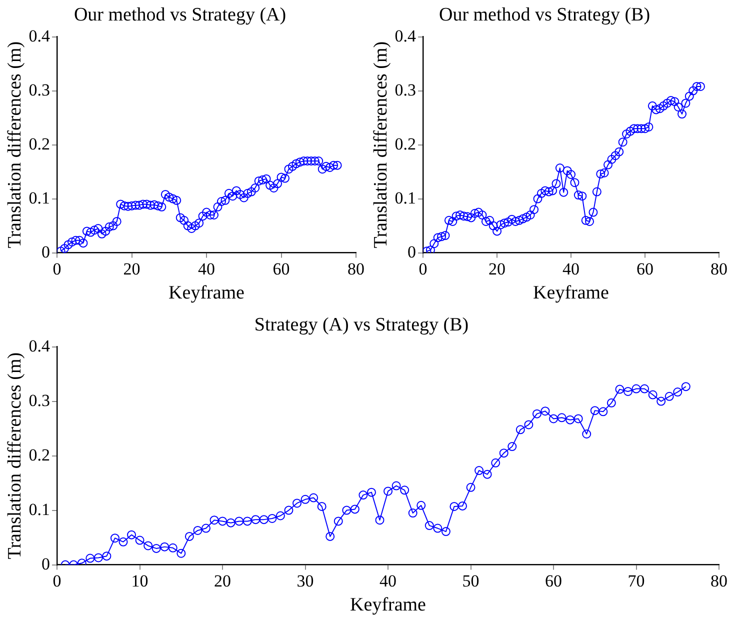 This screenshot has width=731, height=617. I want to click on chart-title: Our method vs Strategy (B), so click(544, 15).